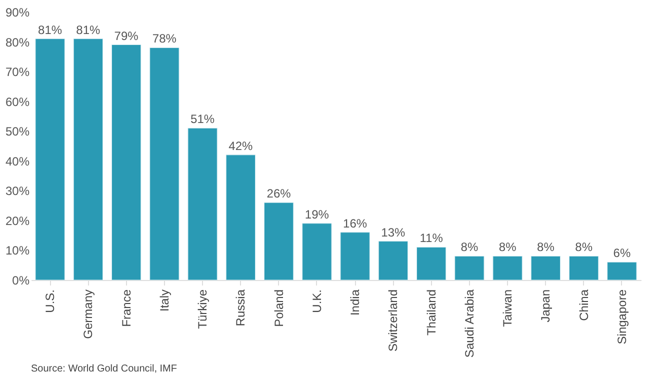 This screenshot has height=385, width=654. I want to click on x-tick-label: Poland, so click(279, 308).